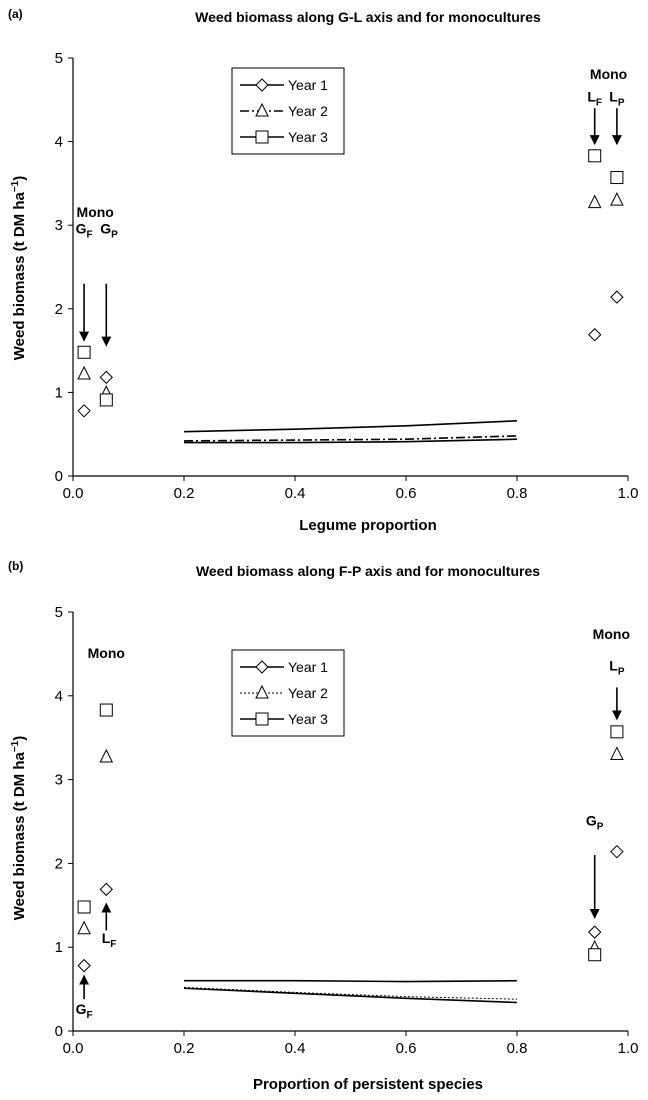  Describe the element at coordinates (73, 493) in the screenshot. I see `a-x-tick-label: 0.0` at that location.